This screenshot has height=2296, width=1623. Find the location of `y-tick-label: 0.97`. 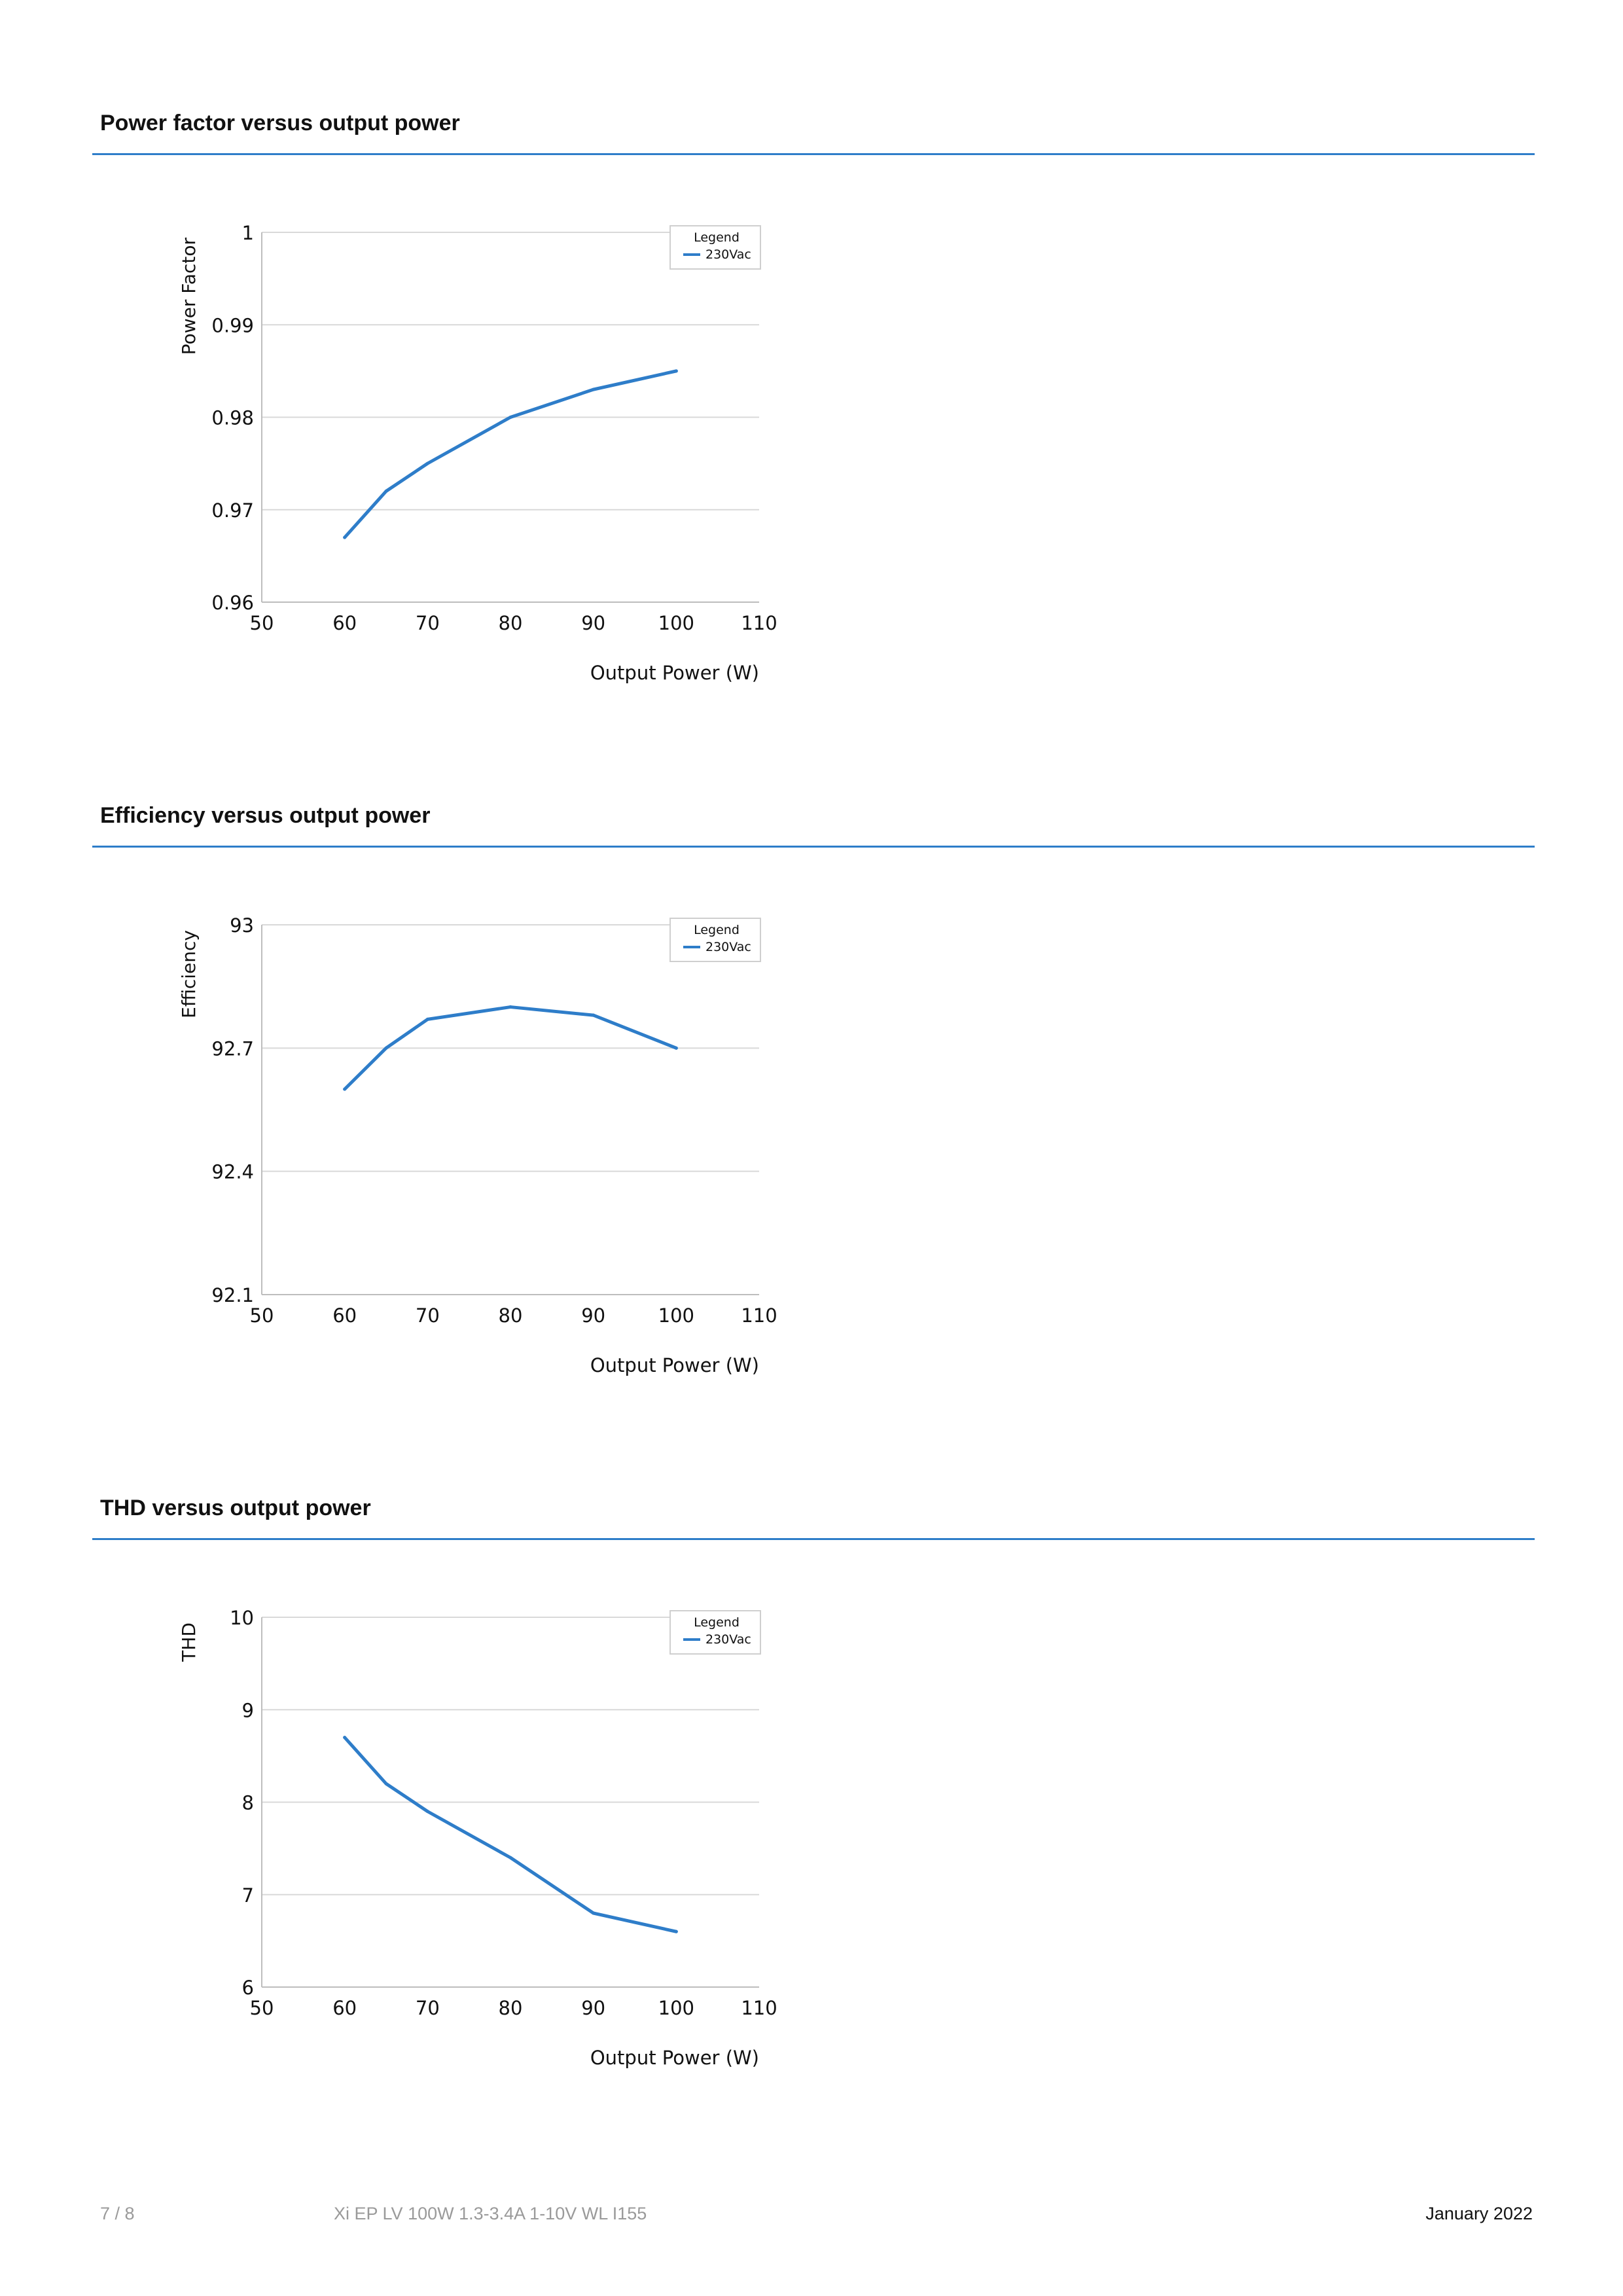

y-tick-label: 0.97 is located at coordinates (232, 510).